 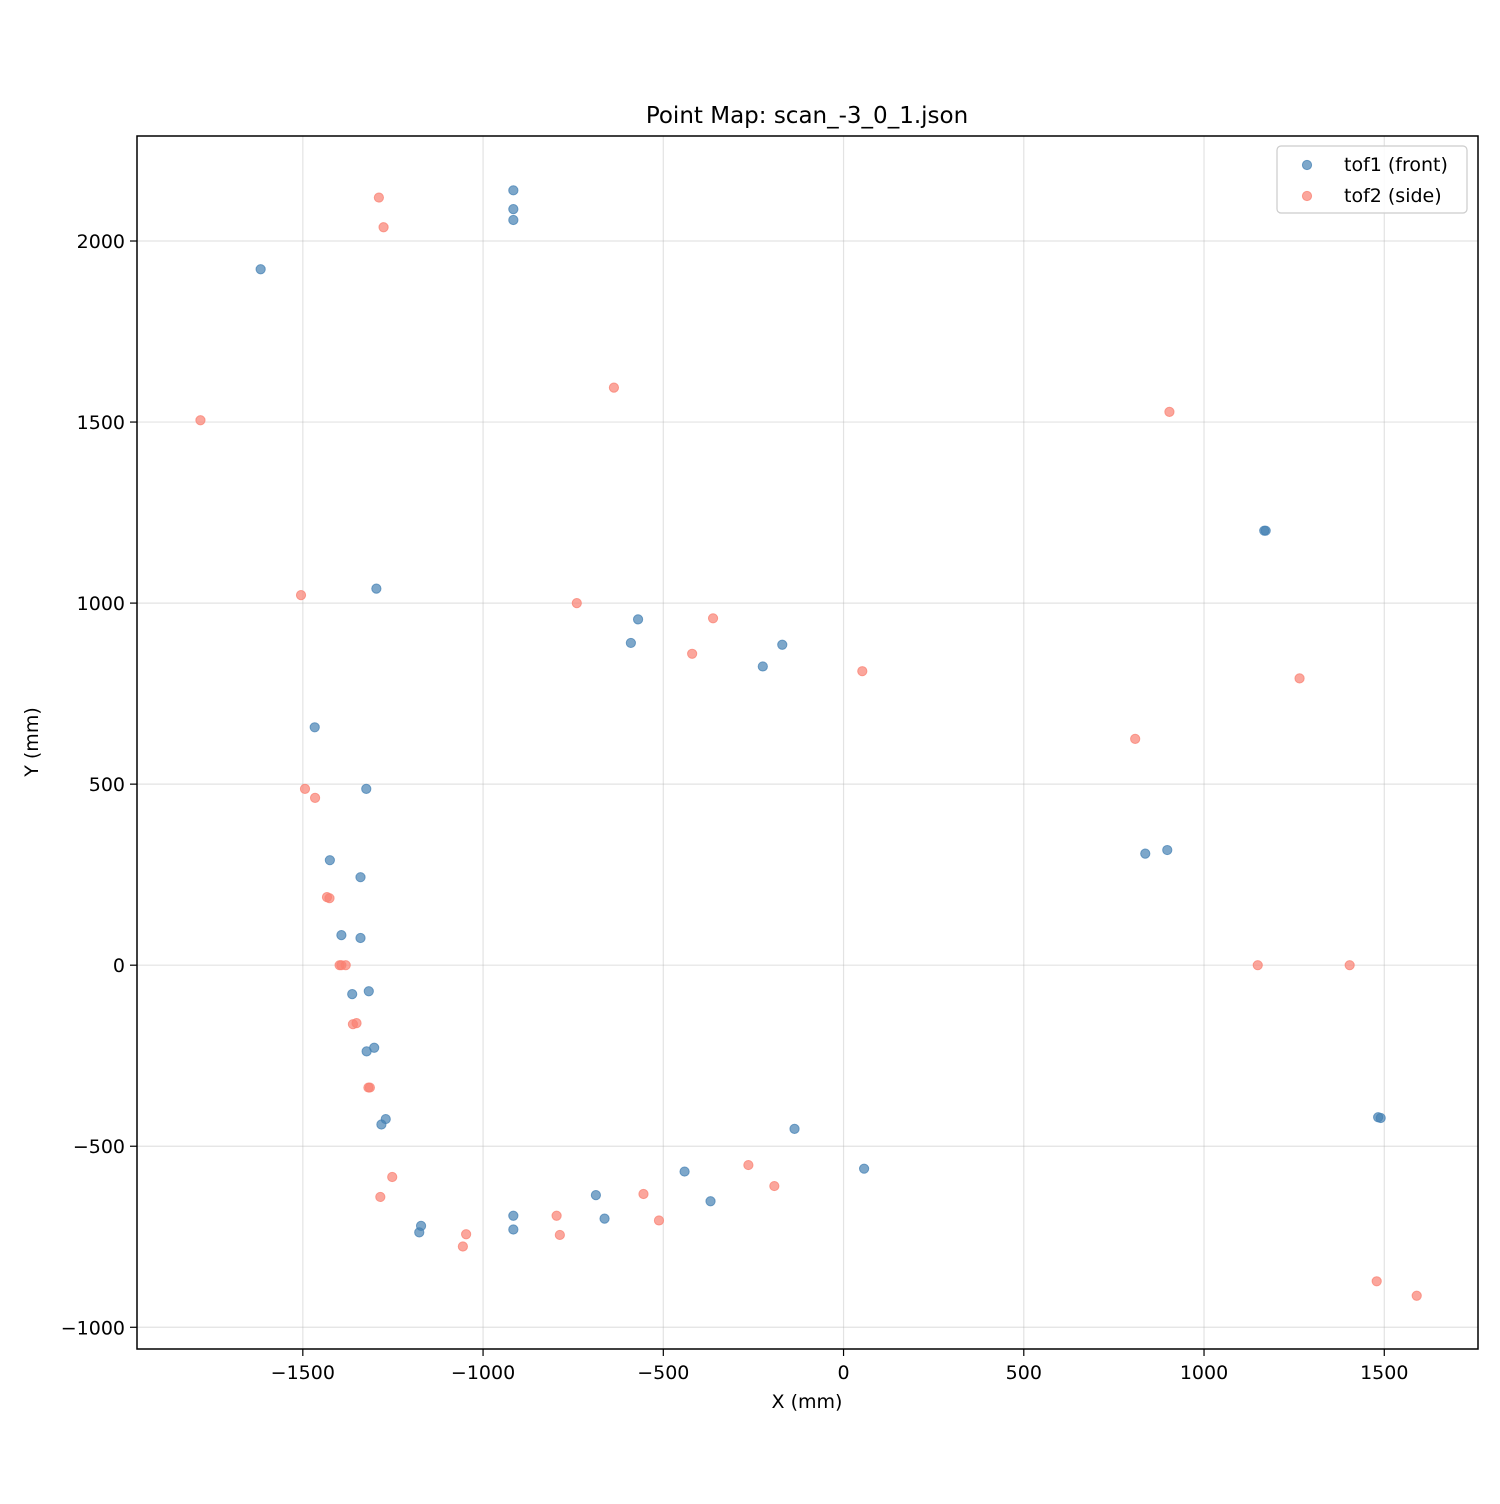 What do you see at coordinates (119, 966) in the screenshot?
I see `y-tick-label: 0` at bounding box center [119, 966].